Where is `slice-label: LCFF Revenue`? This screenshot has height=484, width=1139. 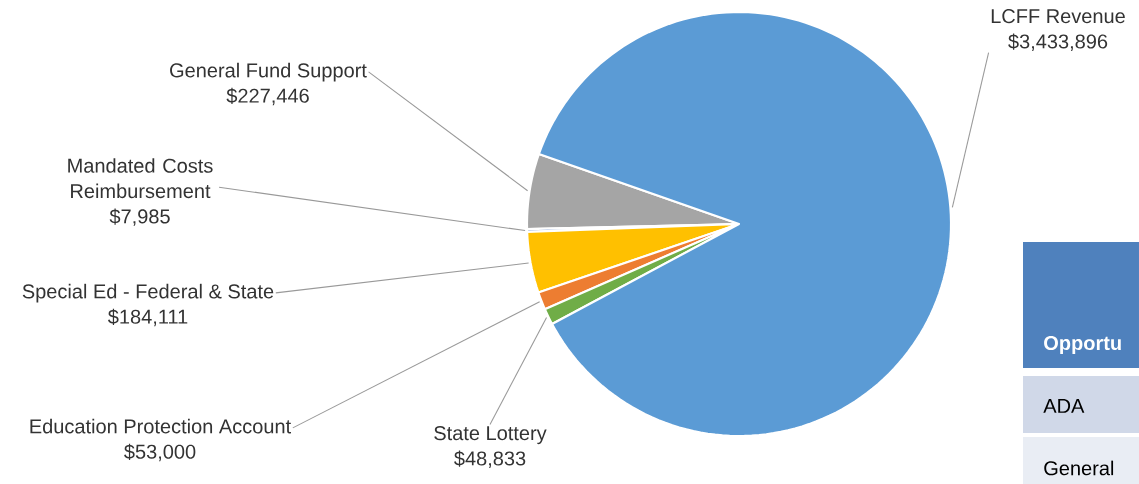 slice-label: LCFF Revenue is located at coordinates (1058, 16).